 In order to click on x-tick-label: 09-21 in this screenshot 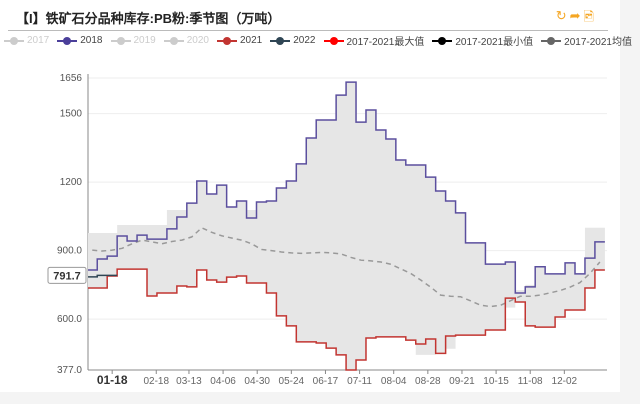, I will do `click(462, 381)`.